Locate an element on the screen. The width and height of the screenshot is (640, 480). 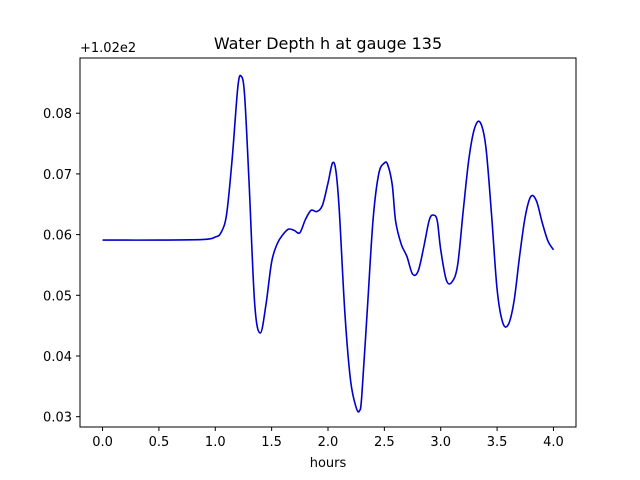
y-tick-label: 0.08 is located at coordinates (57, 114).